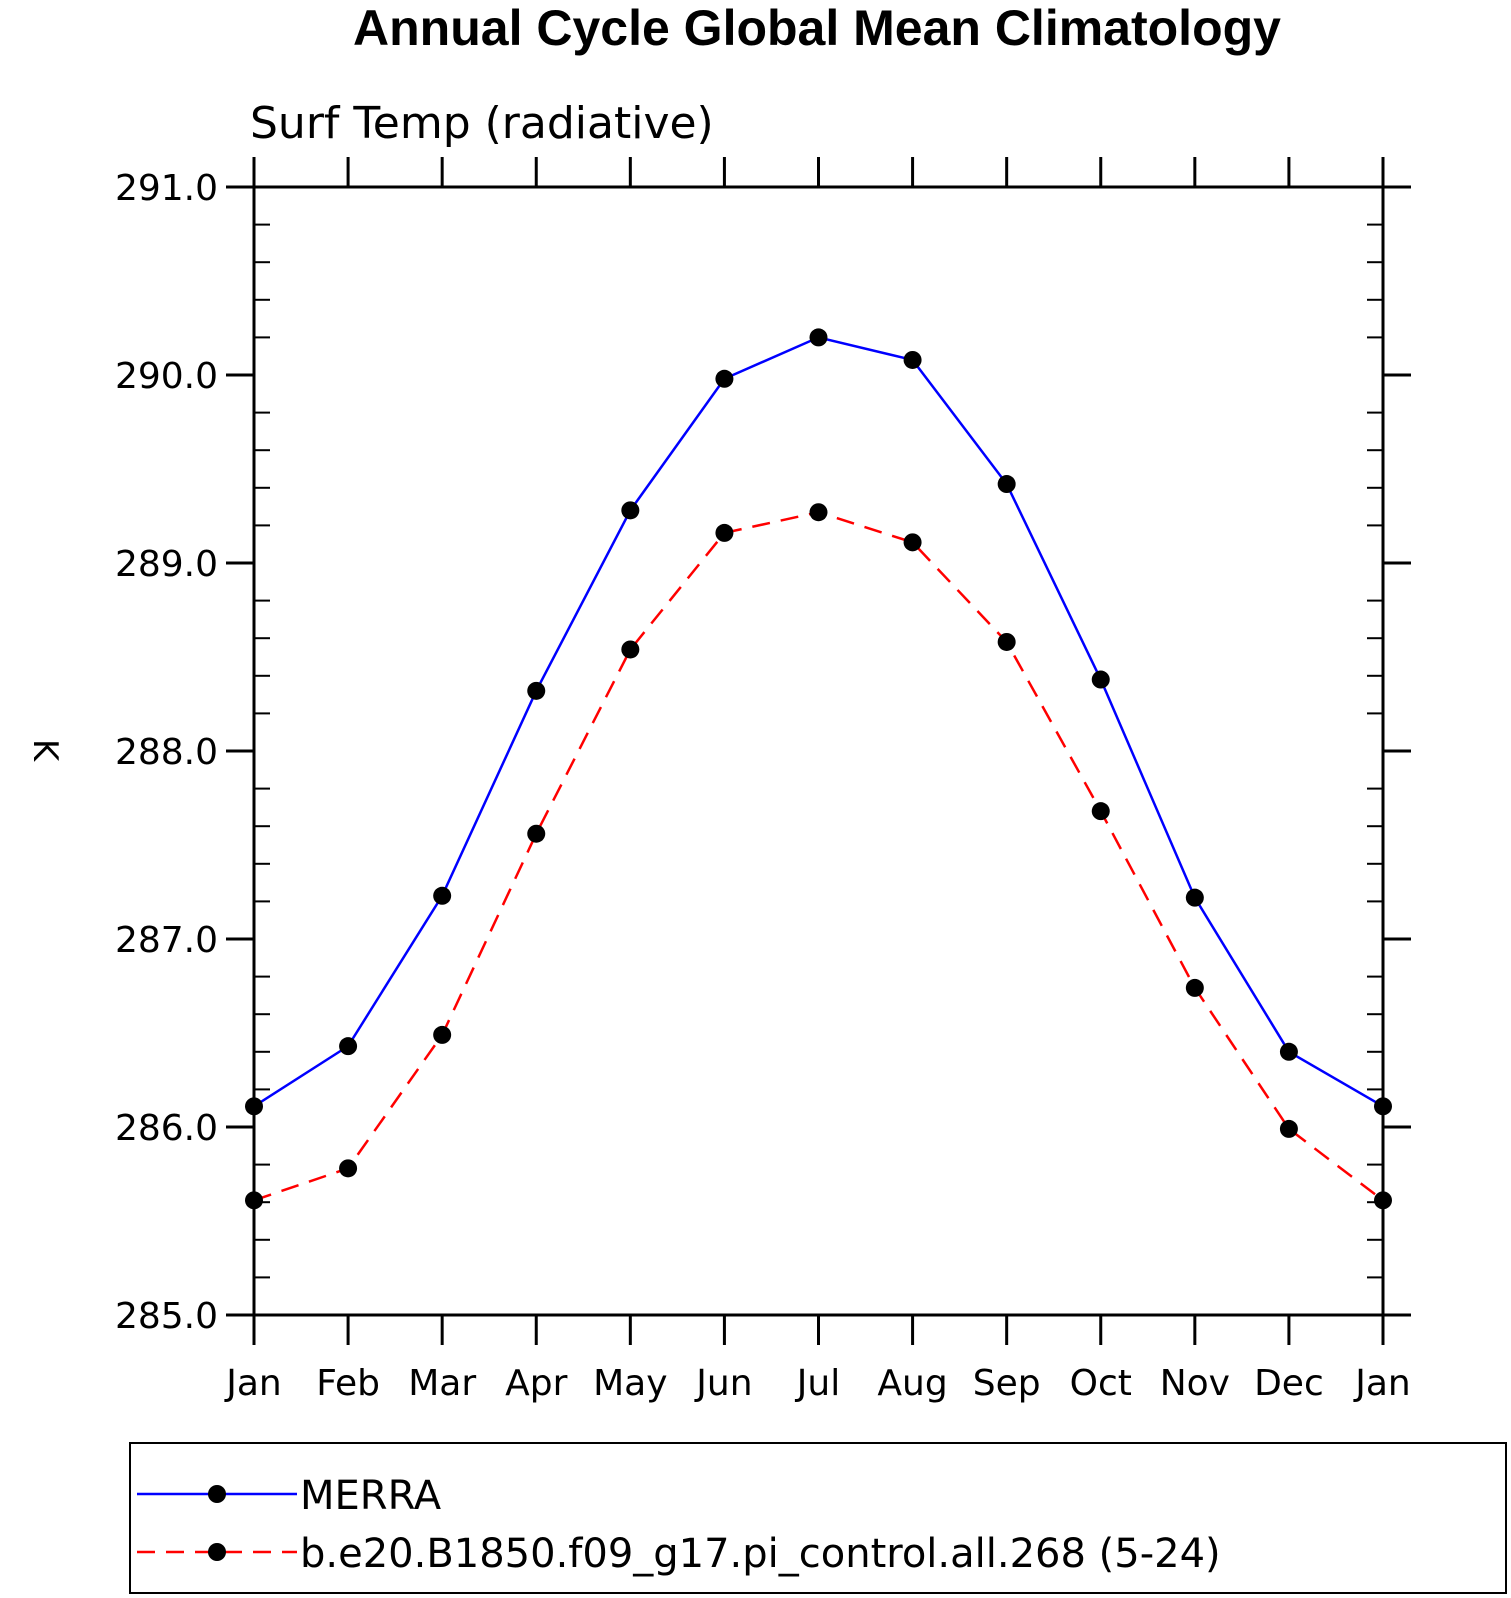 The width and height of the screenshot is (1511, 1598). What do you see at coordinates (1101, 1383) in the screenshot?
I see `x-tick-label: Oct` at bounding box center [1101, 1383].